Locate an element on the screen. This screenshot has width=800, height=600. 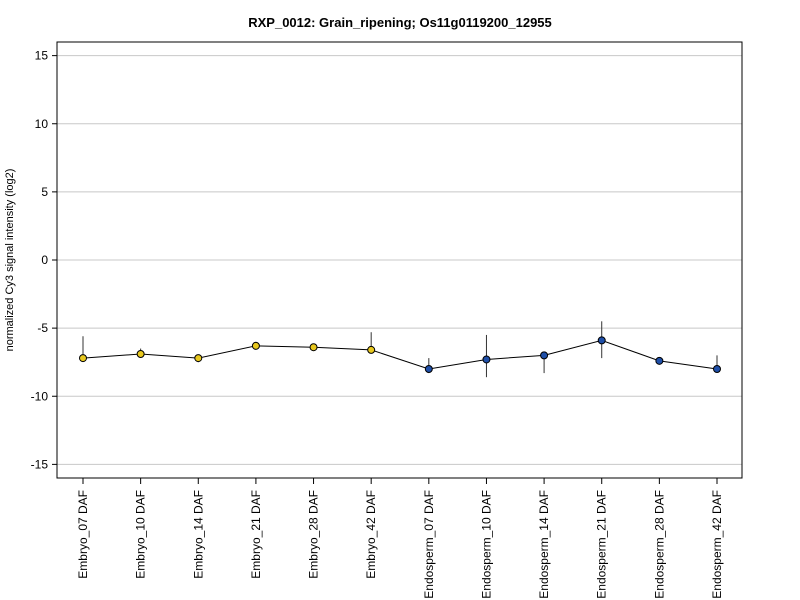
series-line is located at coordinates (400, 354).